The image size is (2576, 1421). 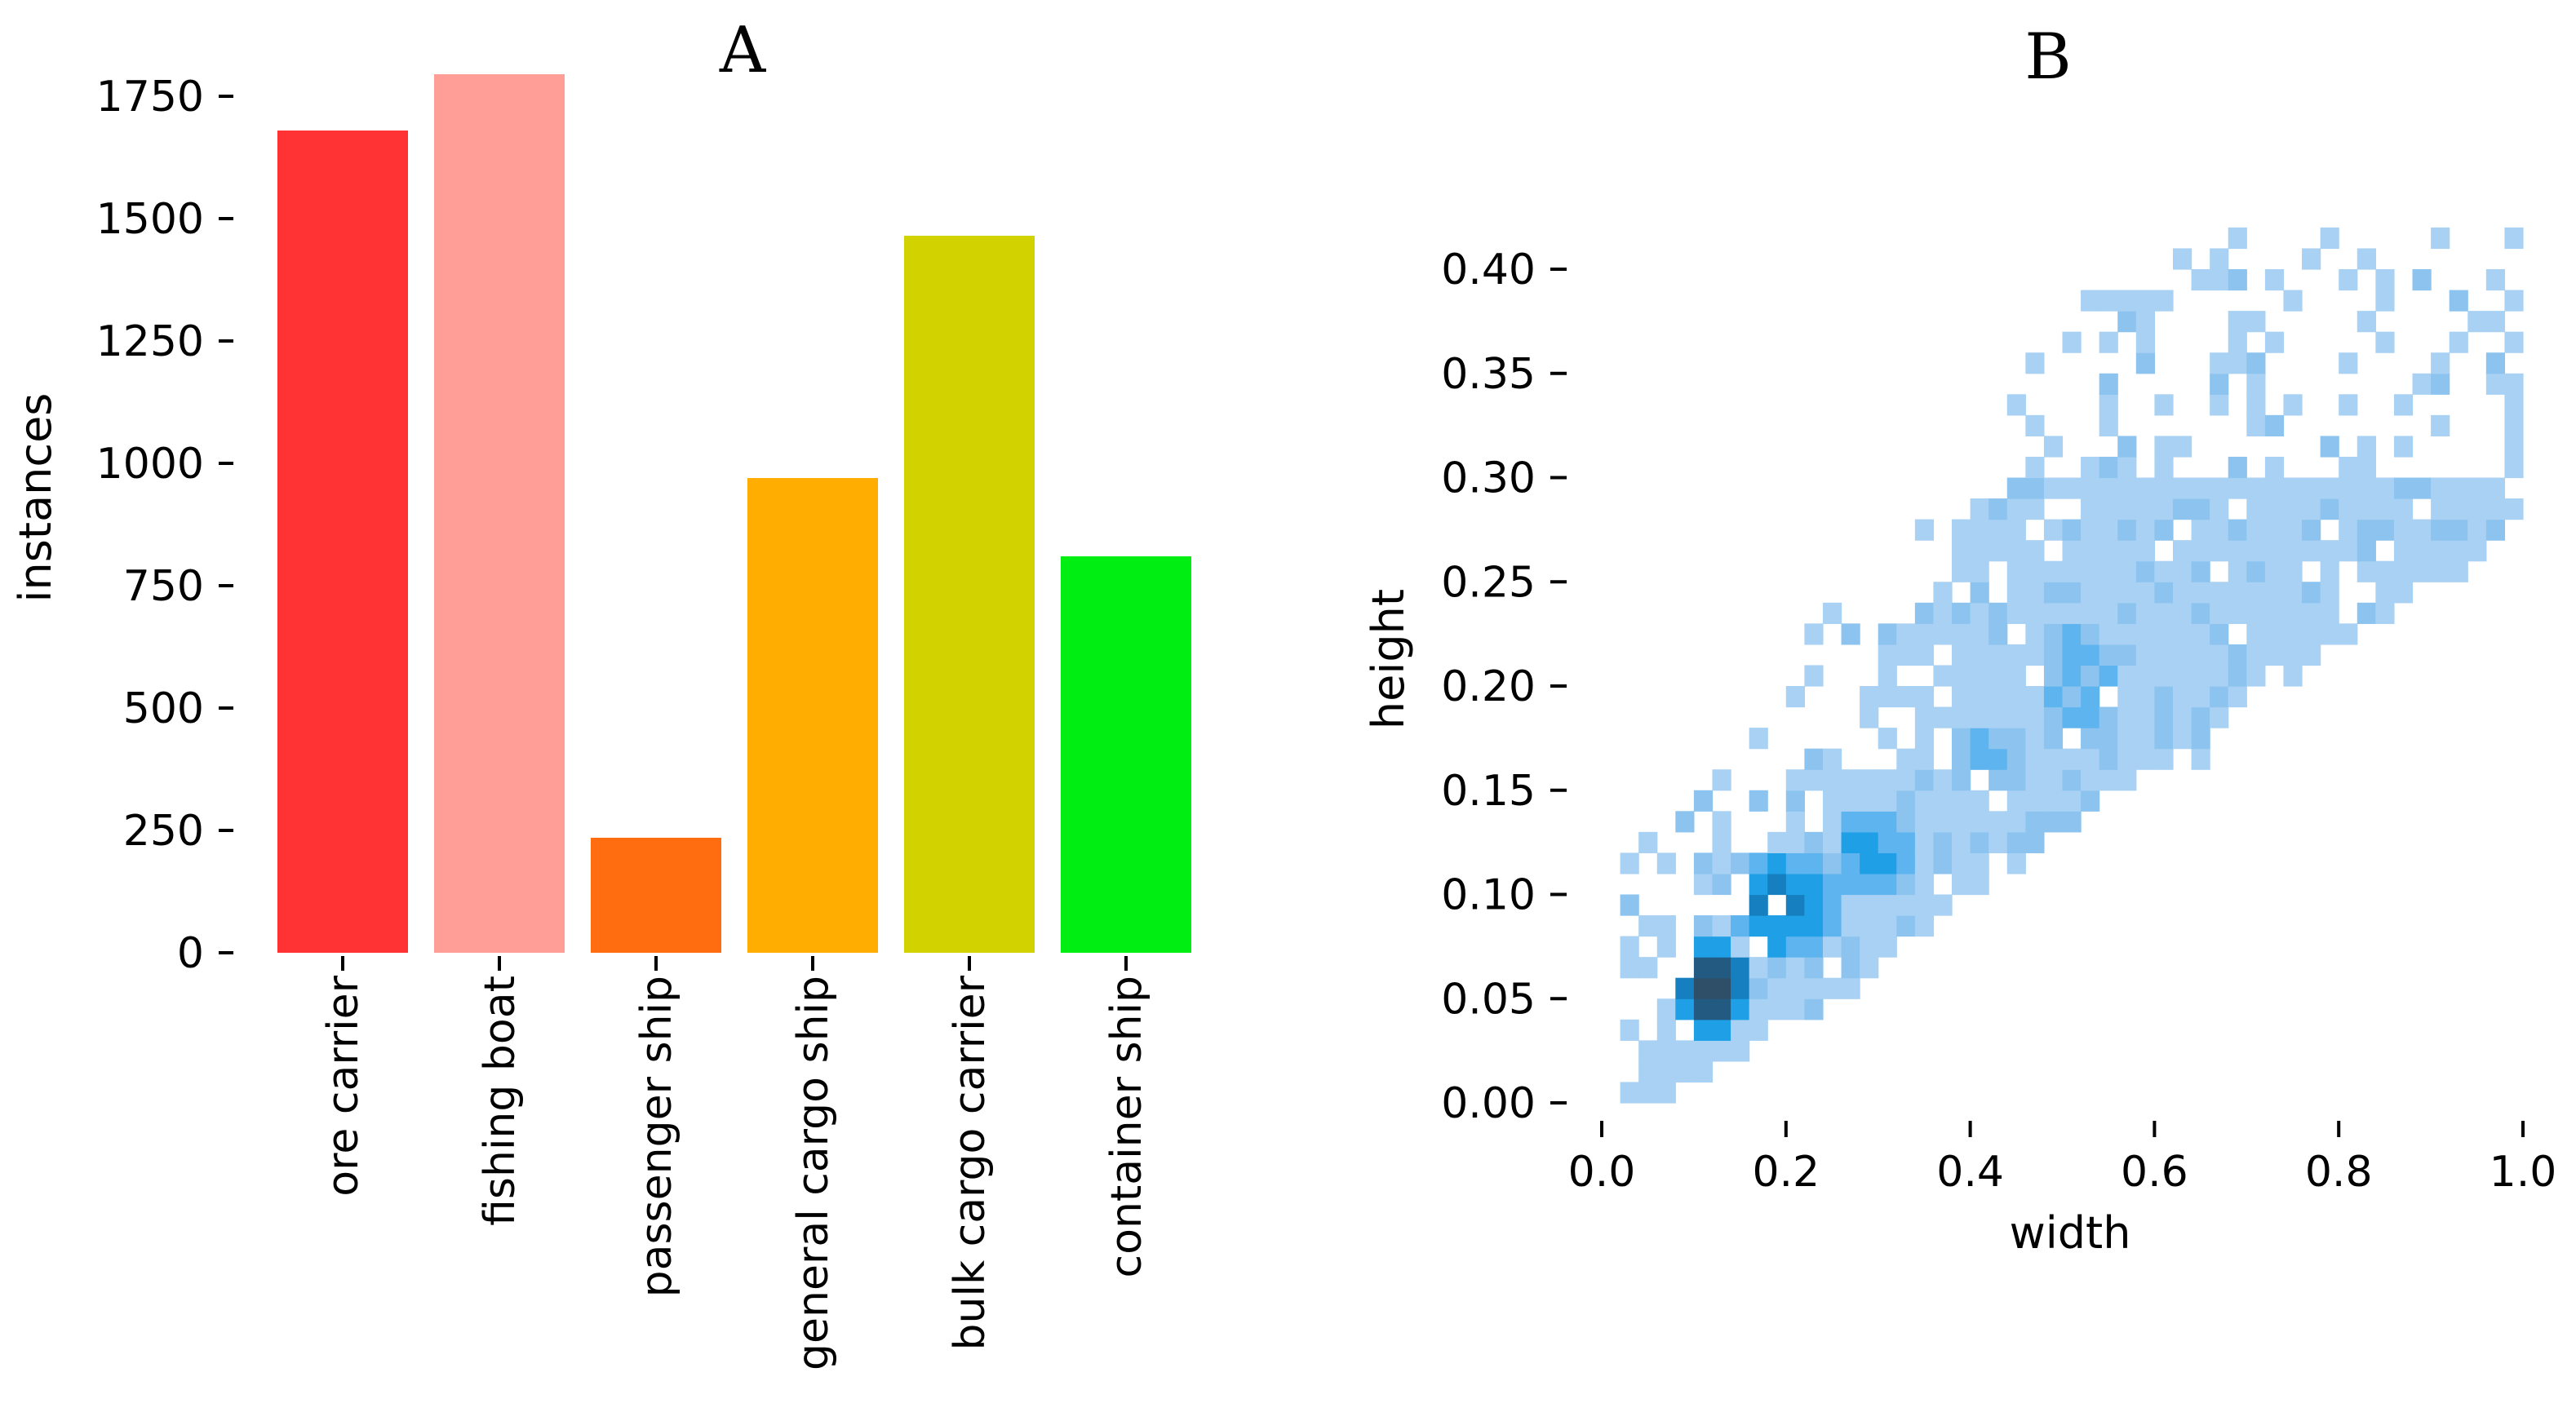 I want to click on heatmap-x-tick-label: 0.4, so click(x=1970, y=1172).